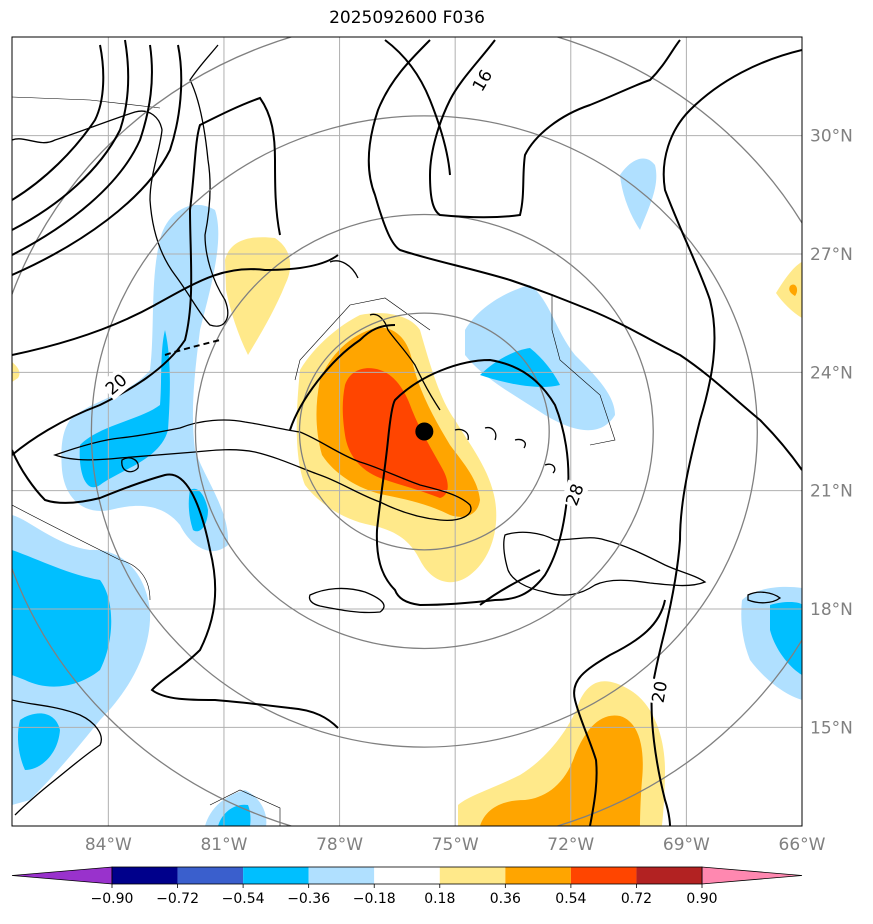 The image size is (873, 924). What do you see at coordinates (62, 875) in the screenshot?
I see `colorbar-under-extend` at bounding box center [62, 875].